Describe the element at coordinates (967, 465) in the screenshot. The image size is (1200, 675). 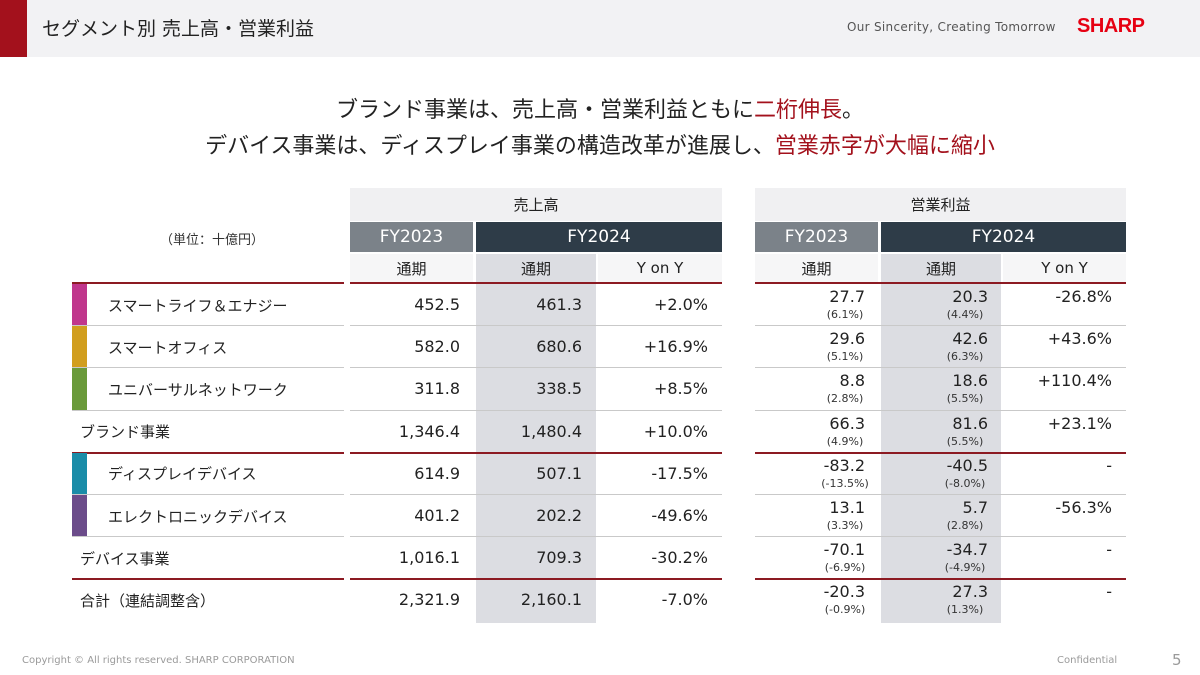
I see `profit-fy2024-value: -40.5` at that location.